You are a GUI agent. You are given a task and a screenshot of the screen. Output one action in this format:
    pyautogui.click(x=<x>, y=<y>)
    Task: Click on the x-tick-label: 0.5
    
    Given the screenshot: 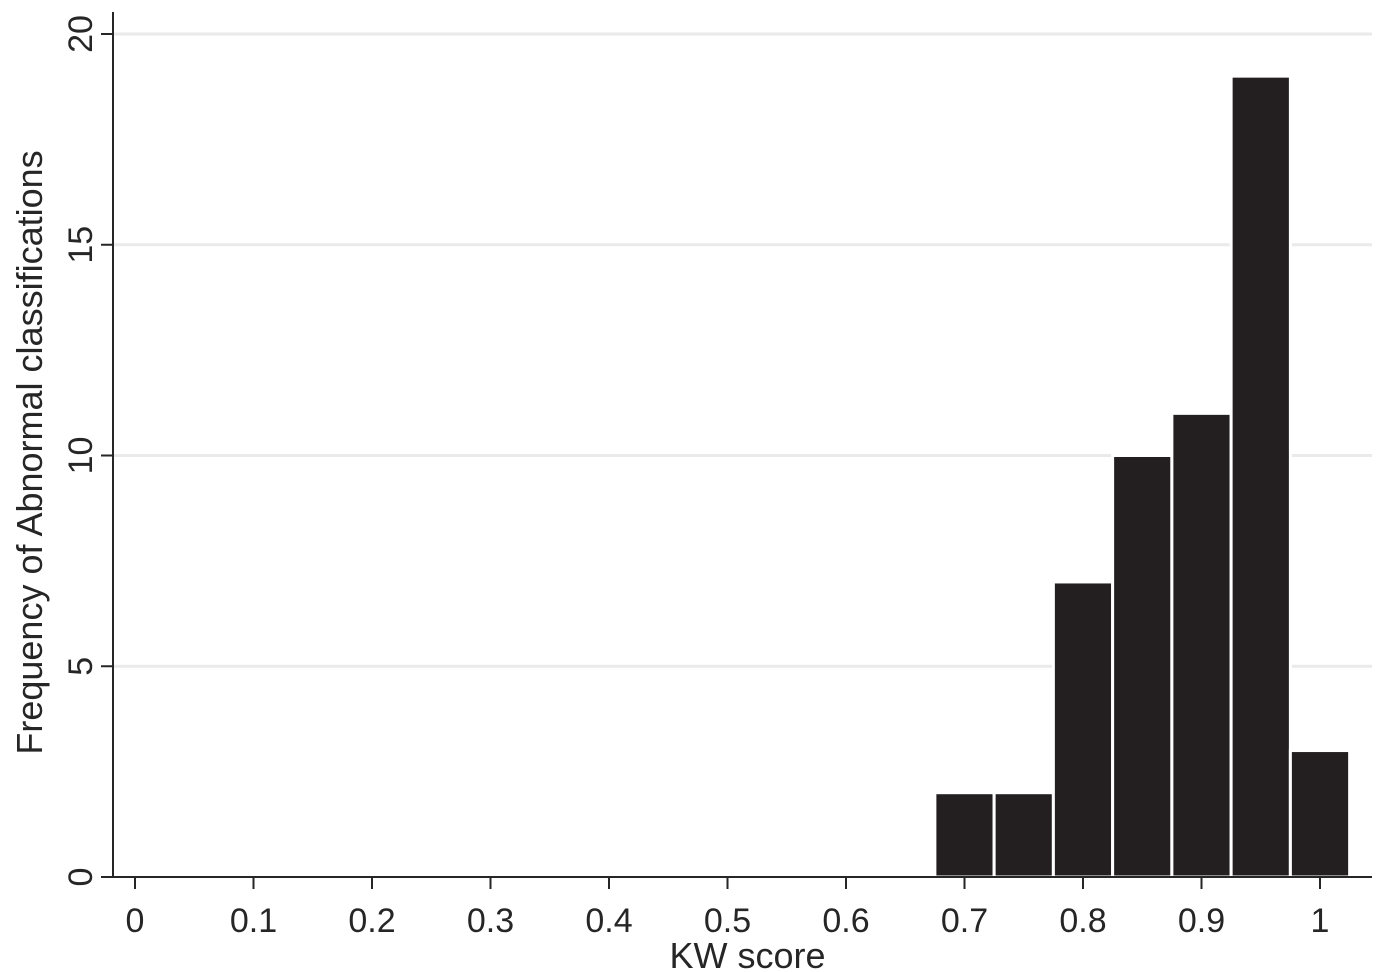 What is the action you would take?
    pyautogui.click(x=727, y=921)
    